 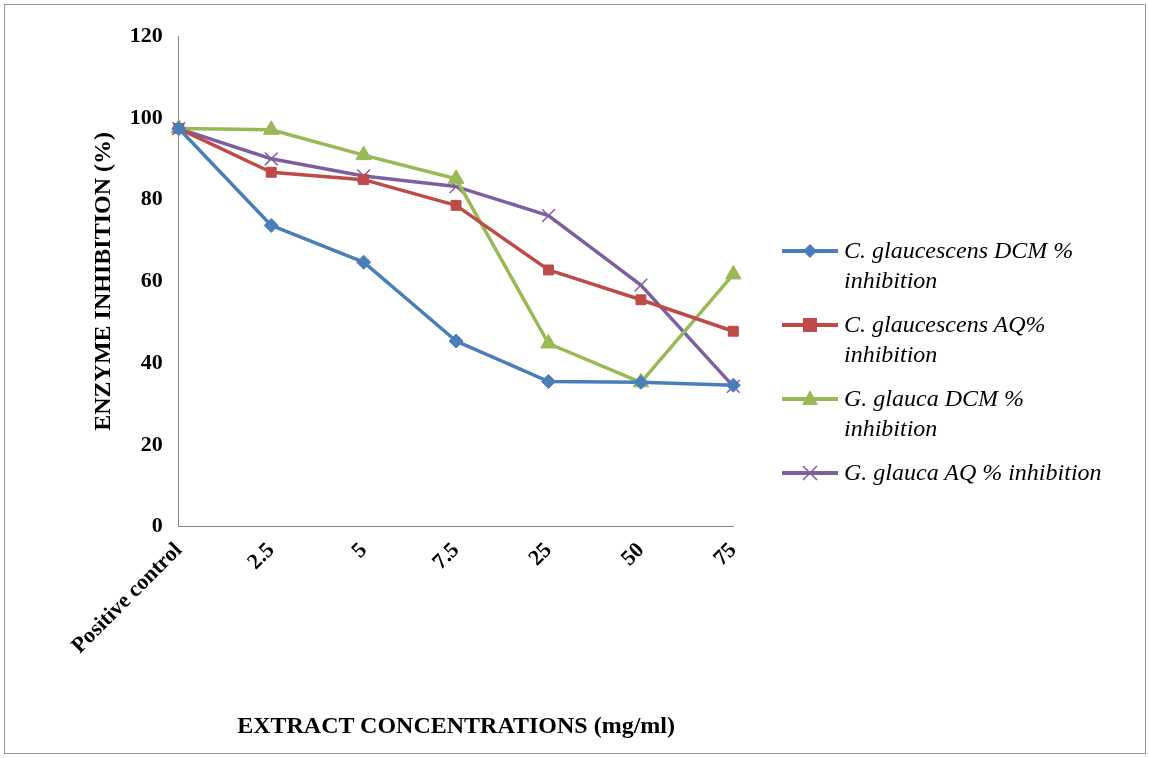 What do you see at coordinates (959, 265) in the screenshot?
I see `legend-label: C. glaucescens DCM % inhibition` at bounding box center [959, 265].